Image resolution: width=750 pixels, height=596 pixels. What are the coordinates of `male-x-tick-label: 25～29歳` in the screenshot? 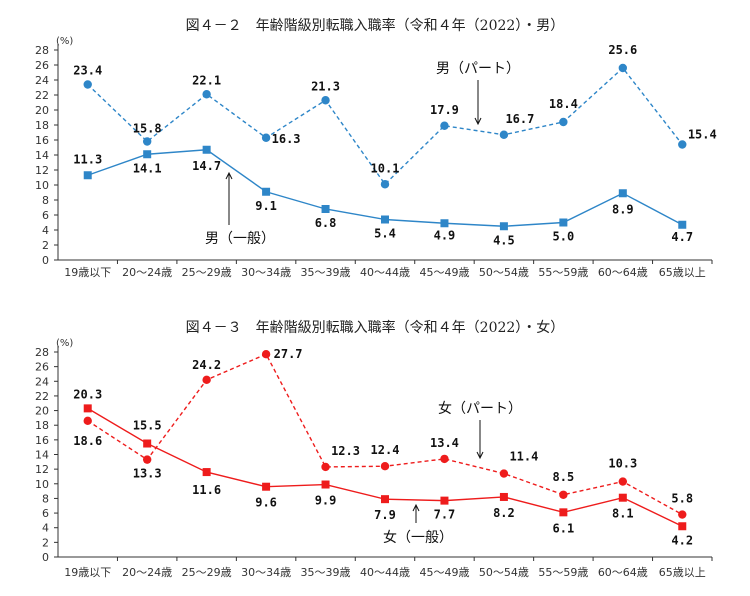 It's located at (207, 272).